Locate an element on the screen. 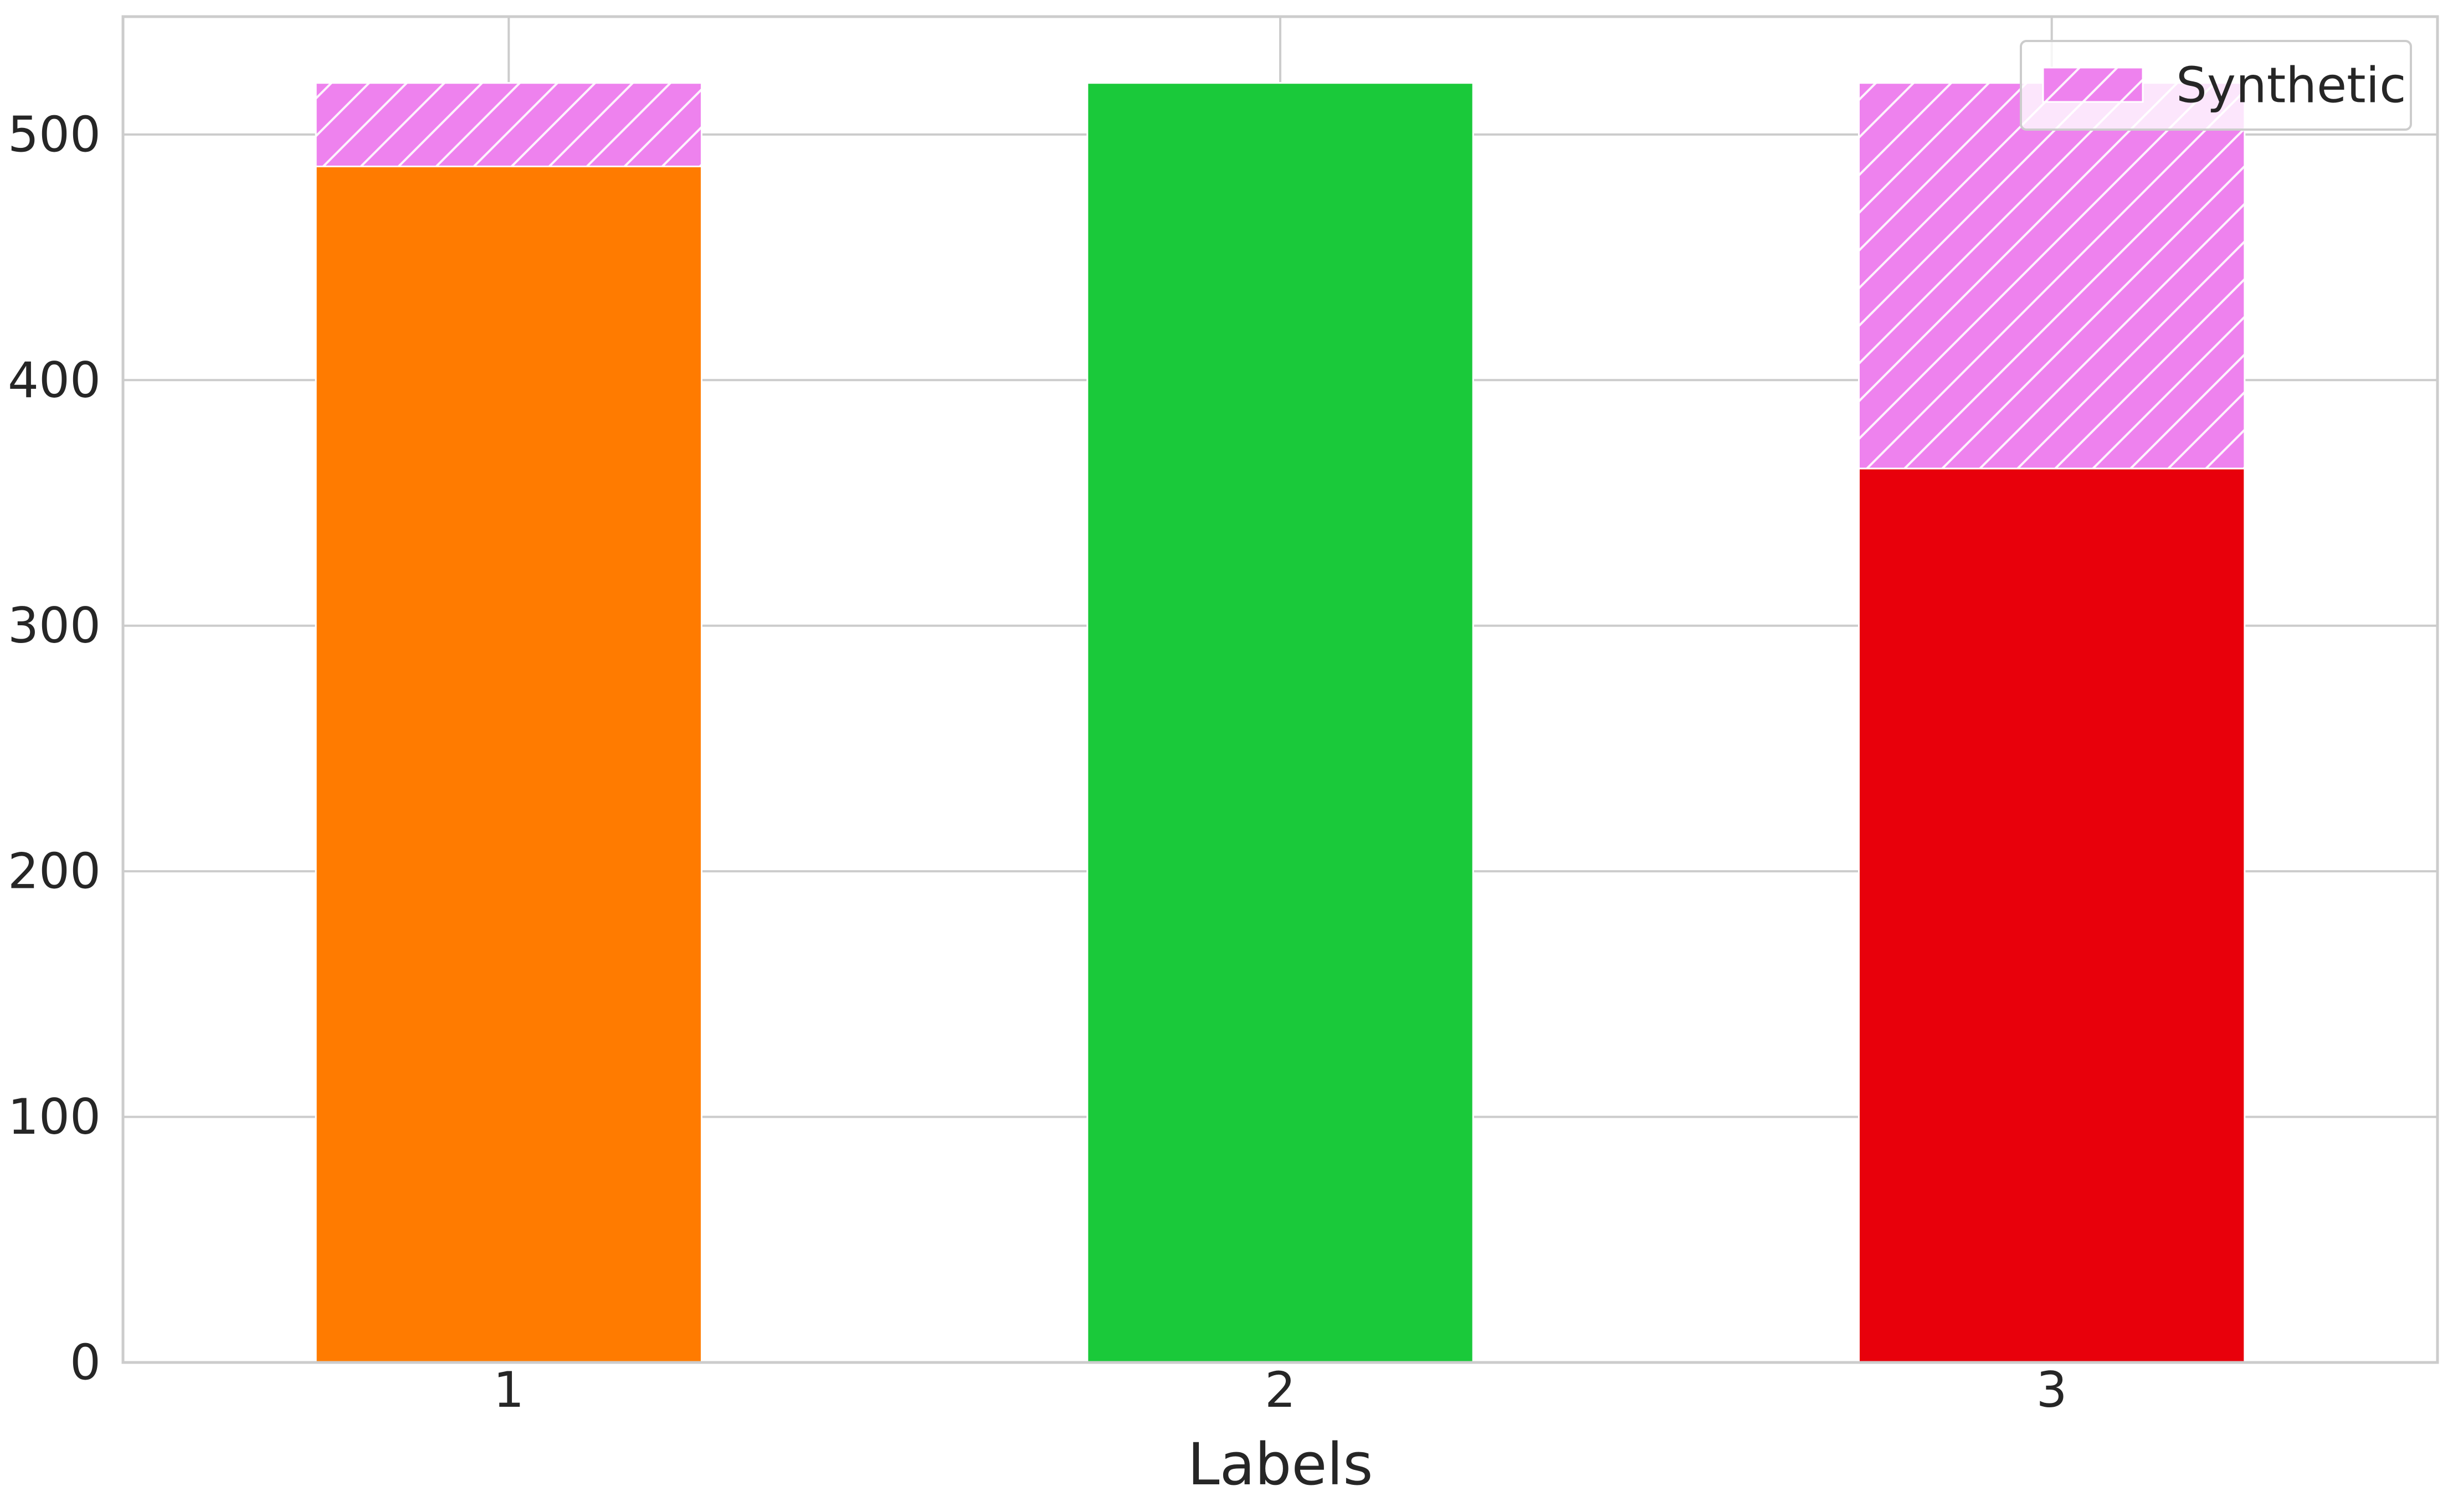 Image resolution: width=2453 pixels, height=1512 pixels. legend-swatch-synthetic is located at coordinates (2093, 85).